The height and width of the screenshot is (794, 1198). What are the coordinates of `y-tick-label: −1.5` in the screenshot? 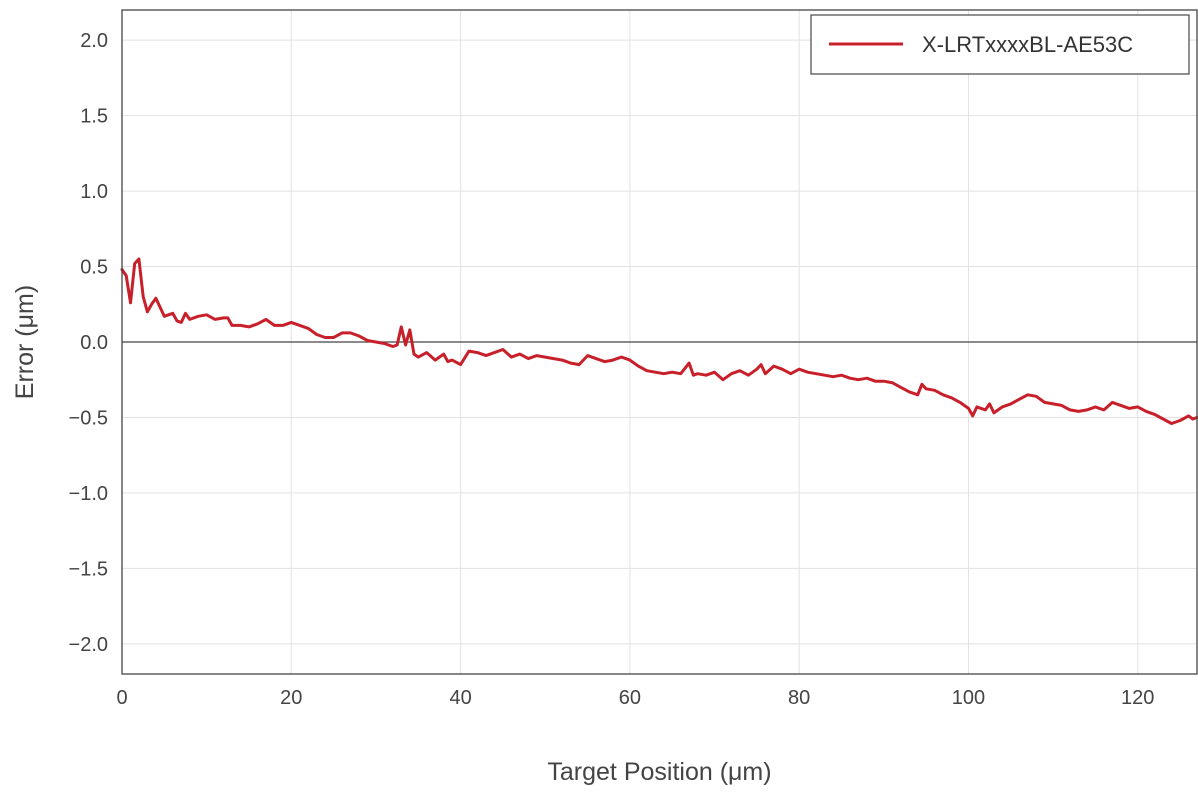 It's located at (88, 569).